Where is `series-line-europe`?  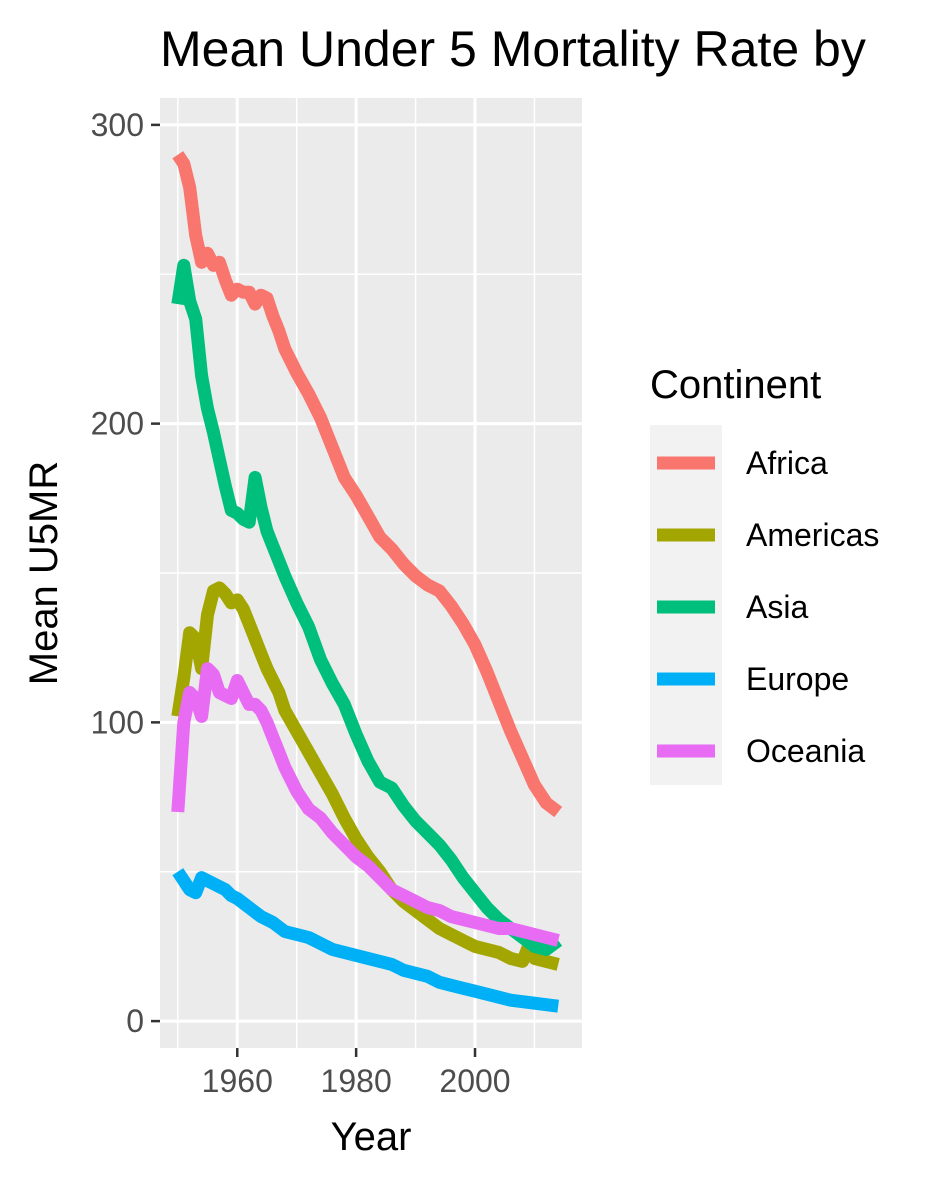
series-line-europe is located at coordinates (366, 940).